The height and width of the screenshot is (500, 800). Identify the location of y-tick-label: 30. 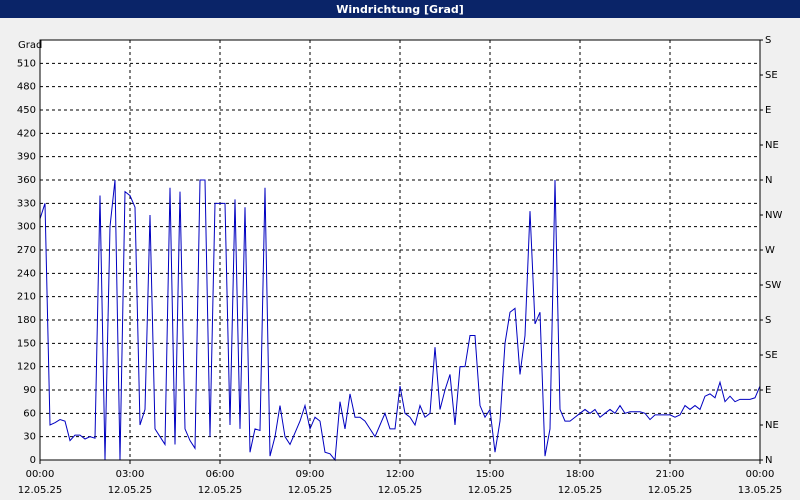
(29, 437).